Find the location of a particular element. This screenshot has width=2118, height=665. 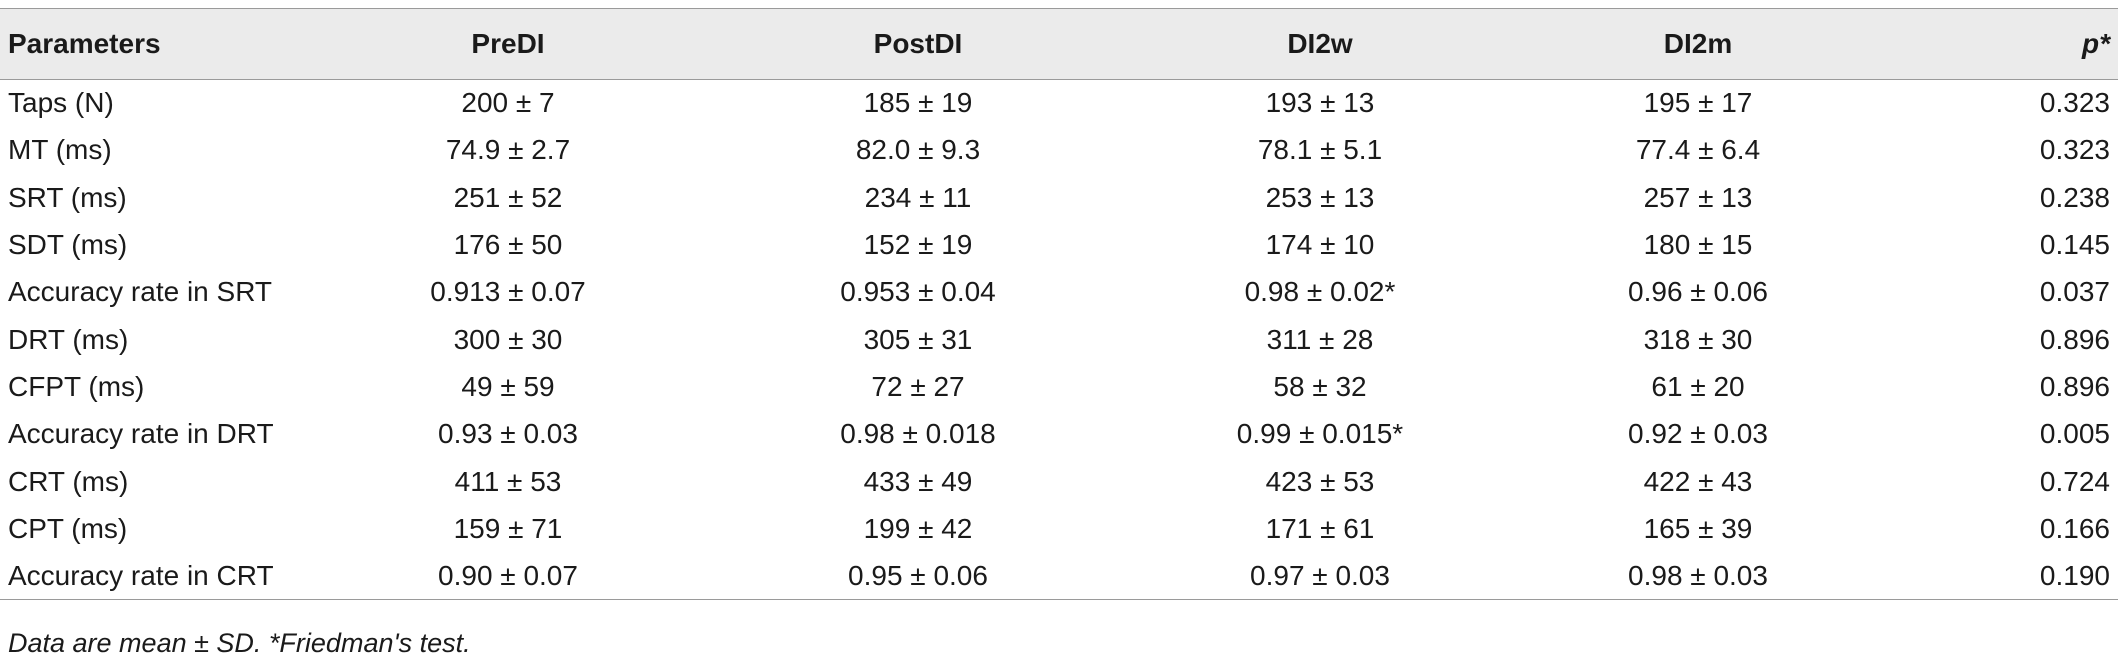

cell-parameter: CFPT (ms) is located at coordinates (76, 386).